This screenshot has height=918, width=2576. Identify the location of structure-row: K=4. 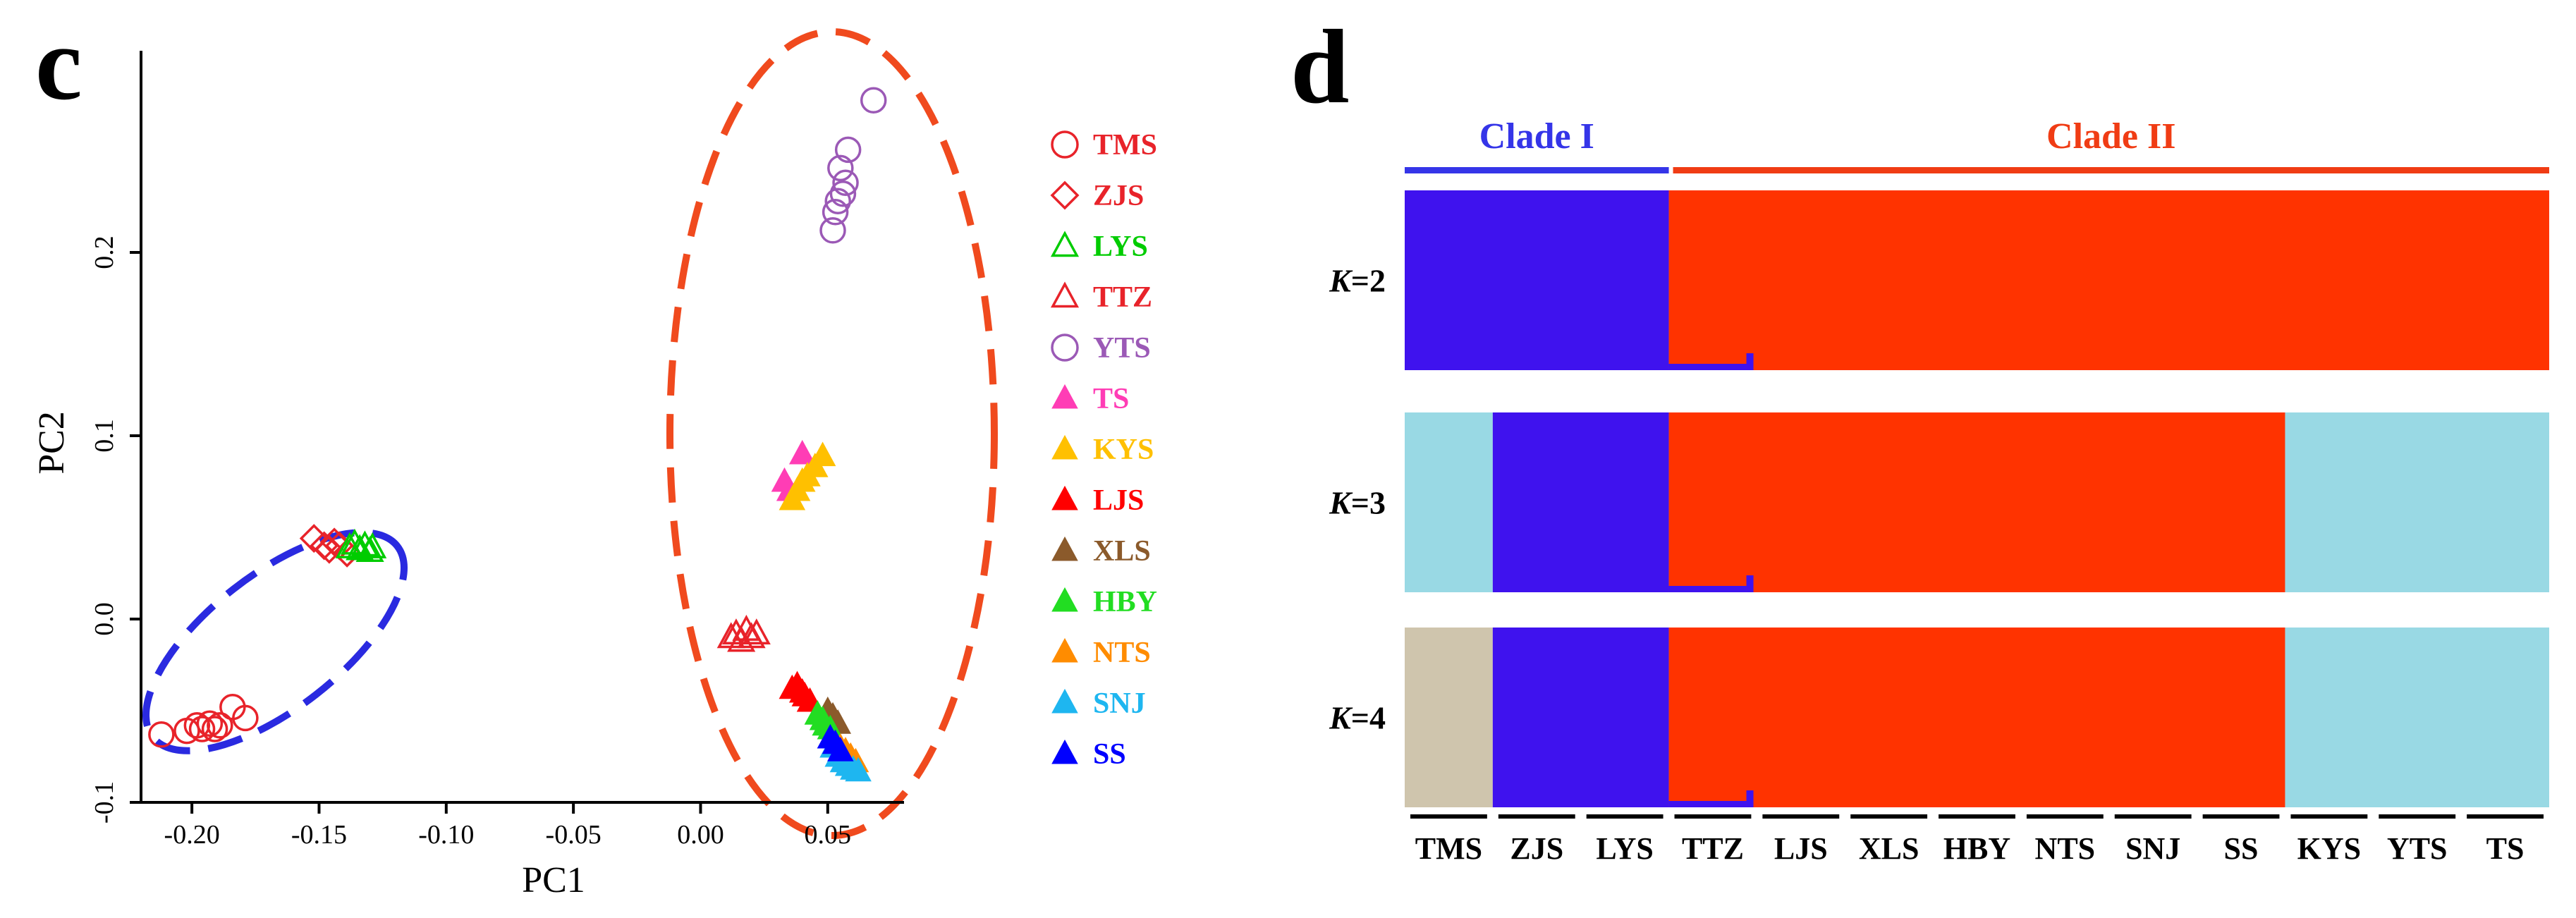
(1939, 717).